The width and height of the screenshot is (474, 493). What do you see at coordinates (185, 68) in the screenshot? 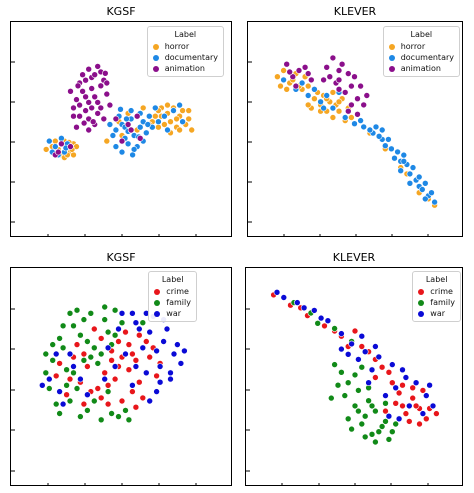
I see `legend-item: animation` at bounding box center [185, 68].